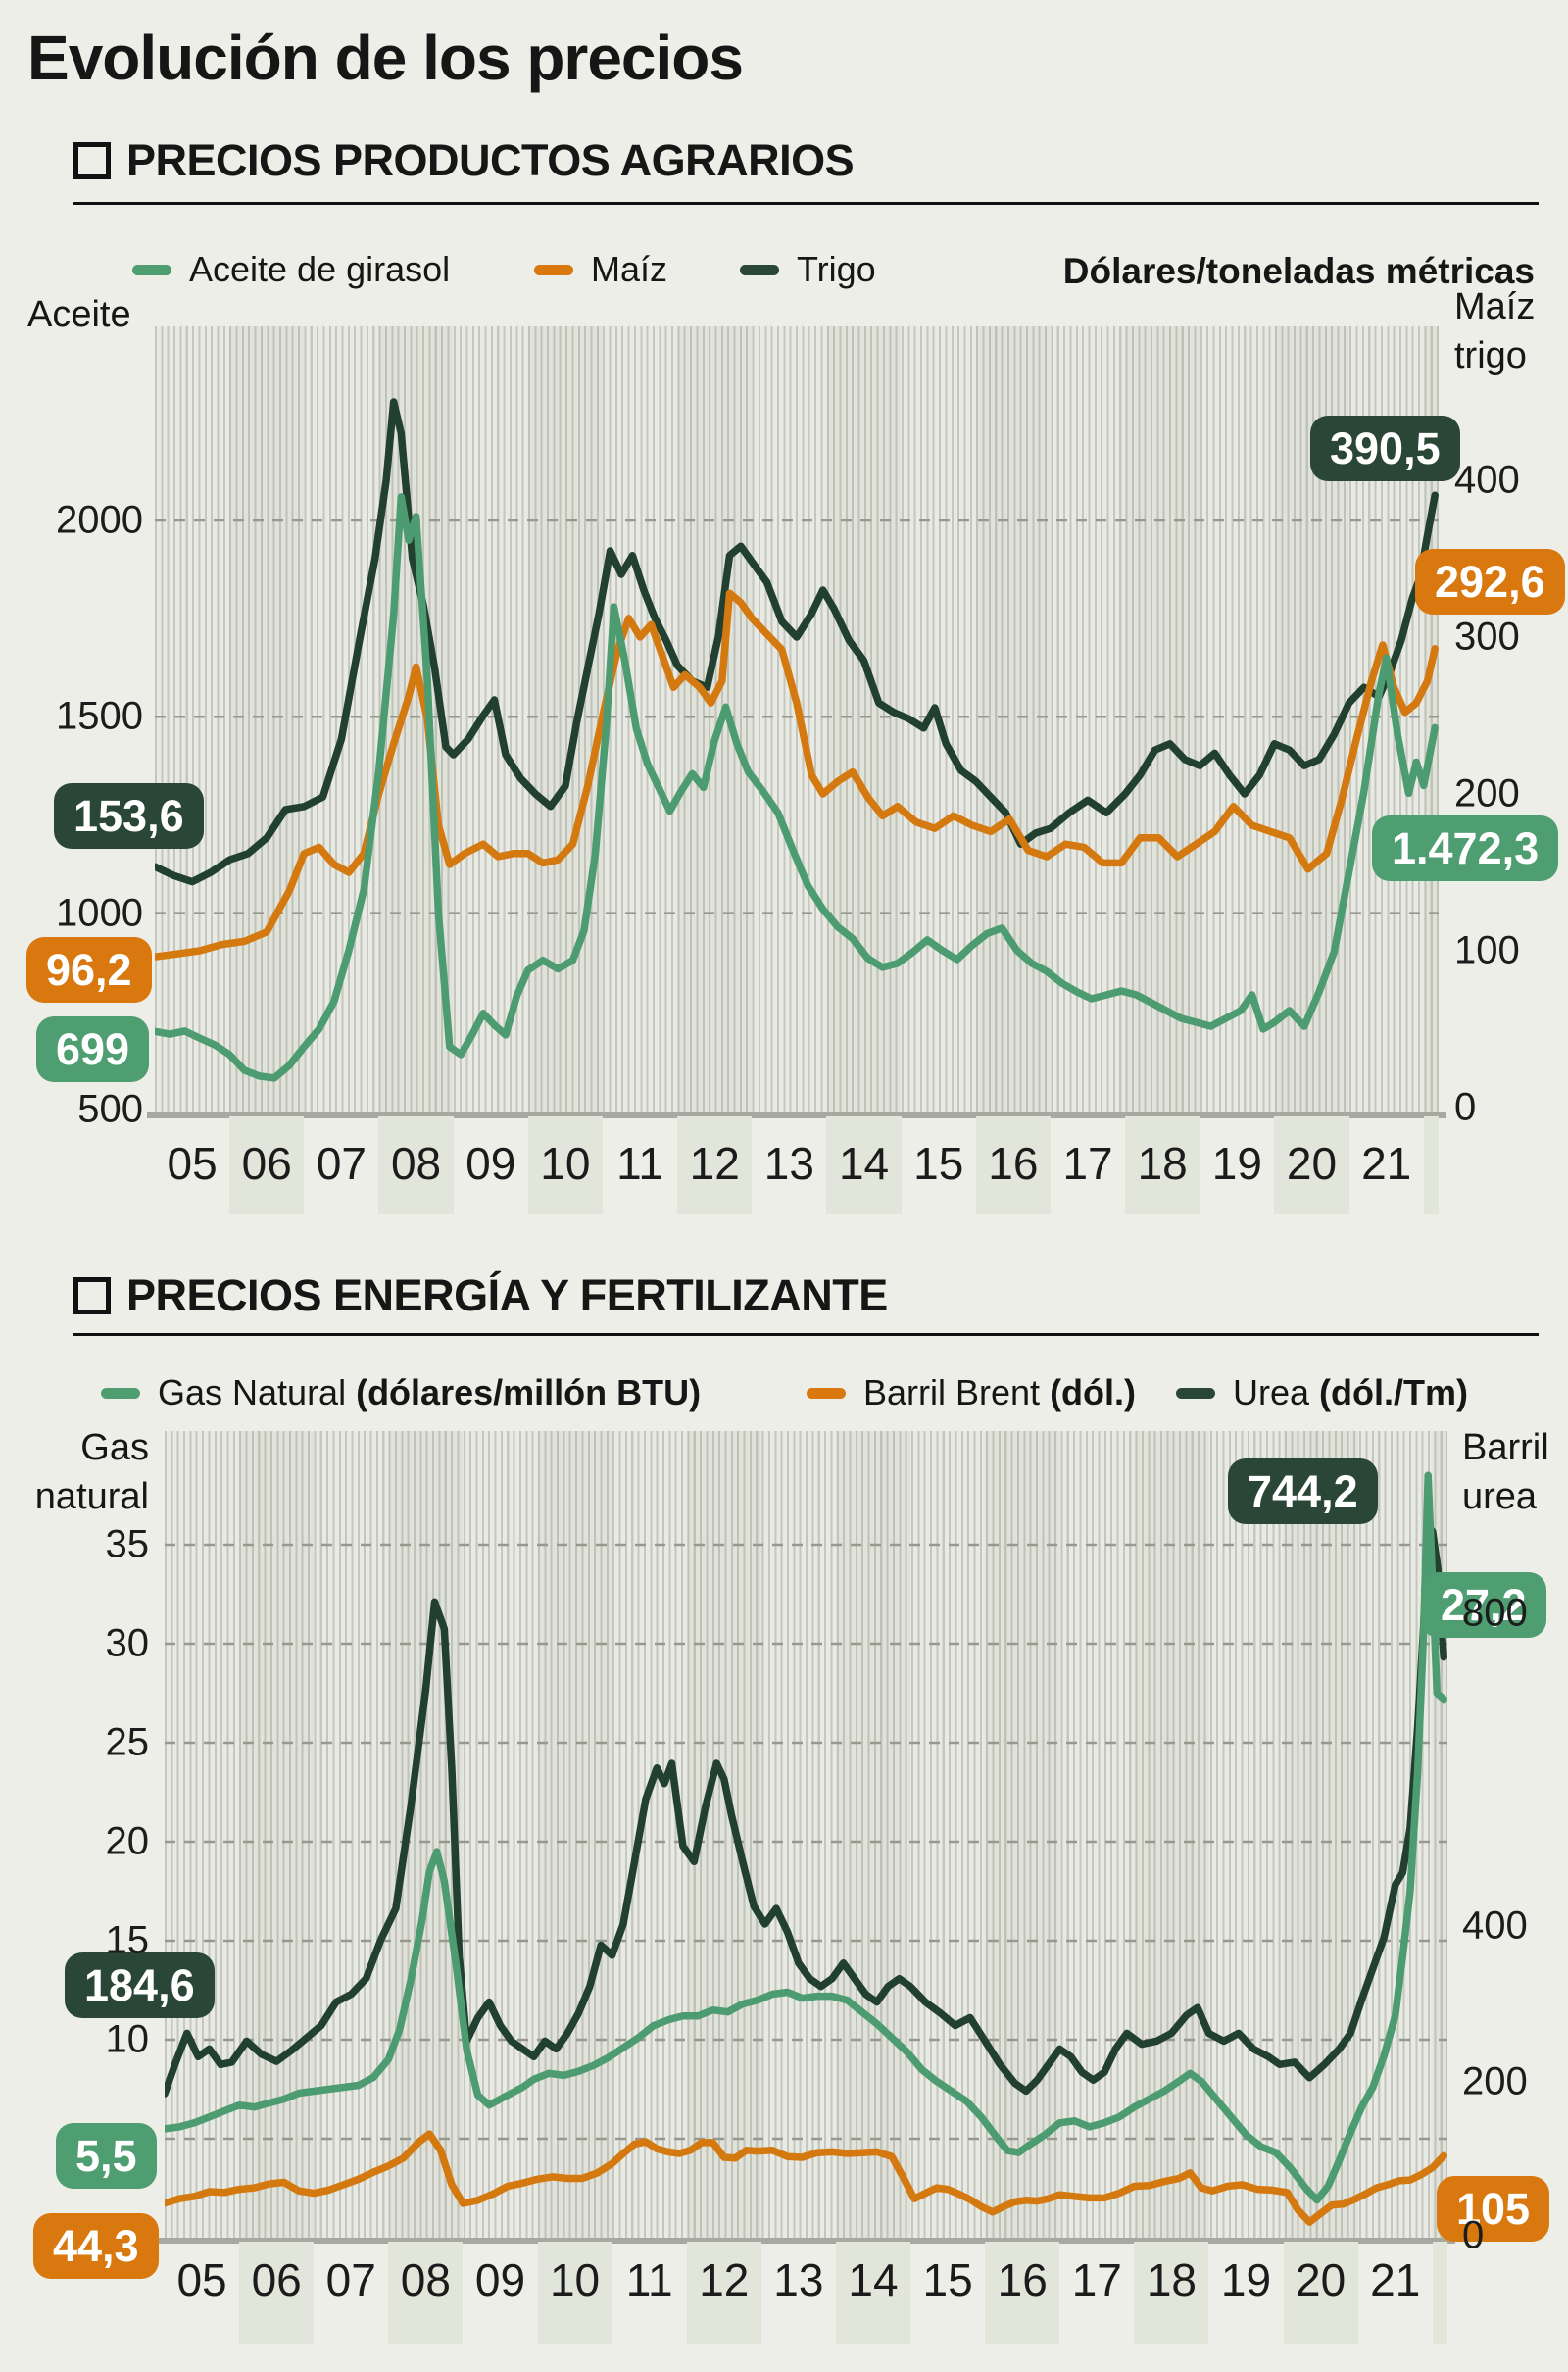 The height and width of the screenshot is (2372, 1568). I want to click on legend-item-urea: Urea (dól./Tm), so click(1322, 1393).